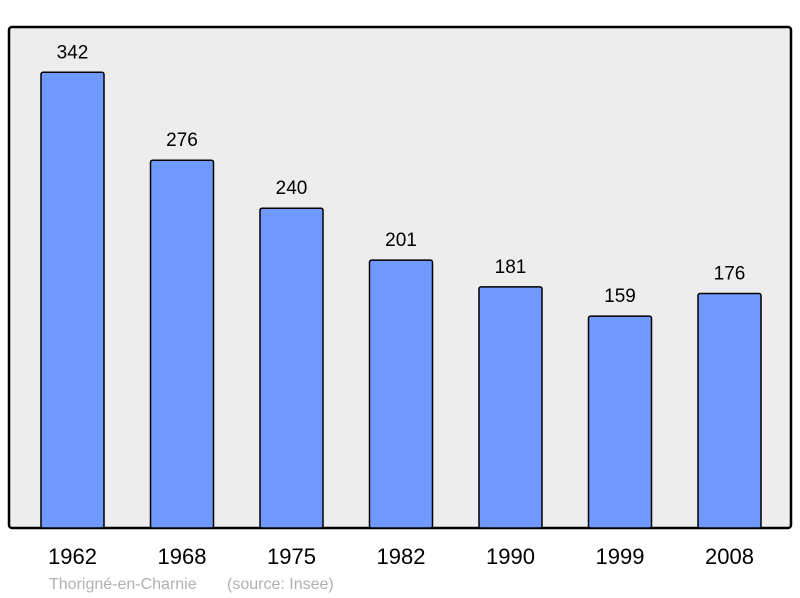  I want to click on footer-source: (source: Insee), so click(280, 584).